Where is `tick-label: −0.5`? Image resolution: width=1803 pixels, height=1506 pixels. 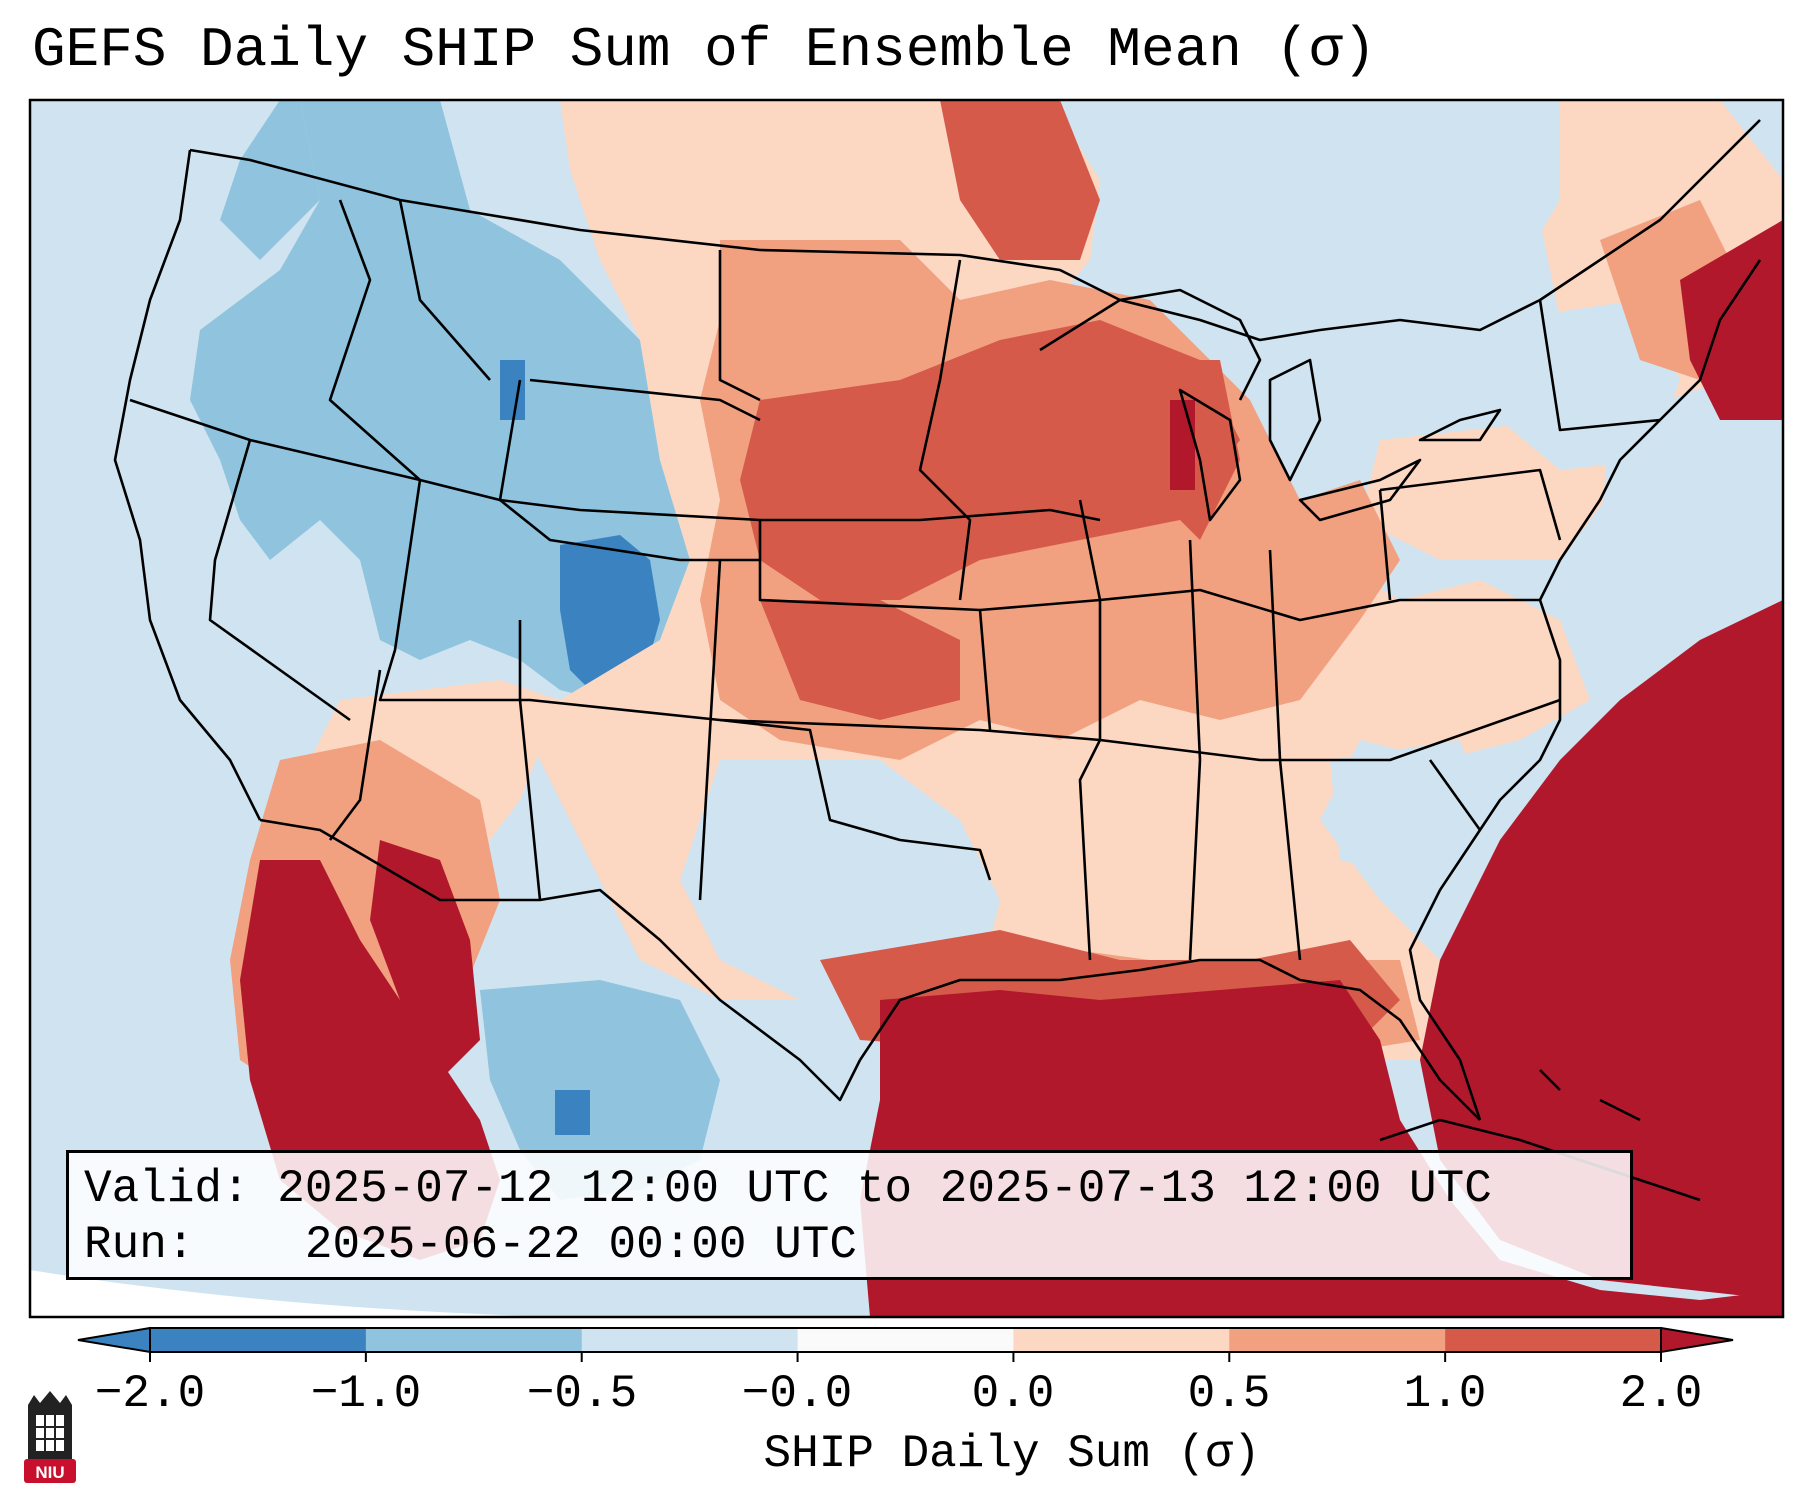
tick-label: −0.5 is located at coordinates (582, 1394).